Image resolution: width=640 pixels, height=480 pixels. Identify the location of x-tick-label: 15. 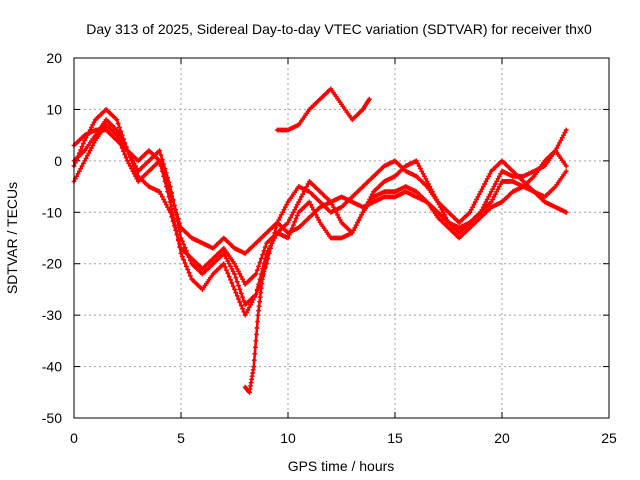
(395, 438).